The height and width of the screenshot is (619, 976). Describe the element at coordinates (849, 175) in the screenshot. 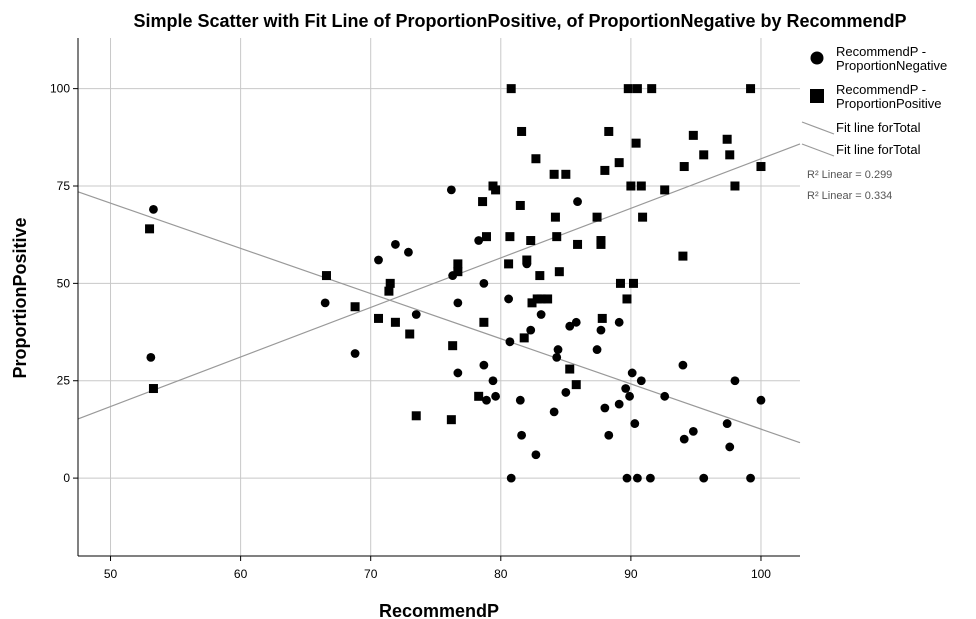

I see `r2-label: R² Linear = 0.299` at that location.